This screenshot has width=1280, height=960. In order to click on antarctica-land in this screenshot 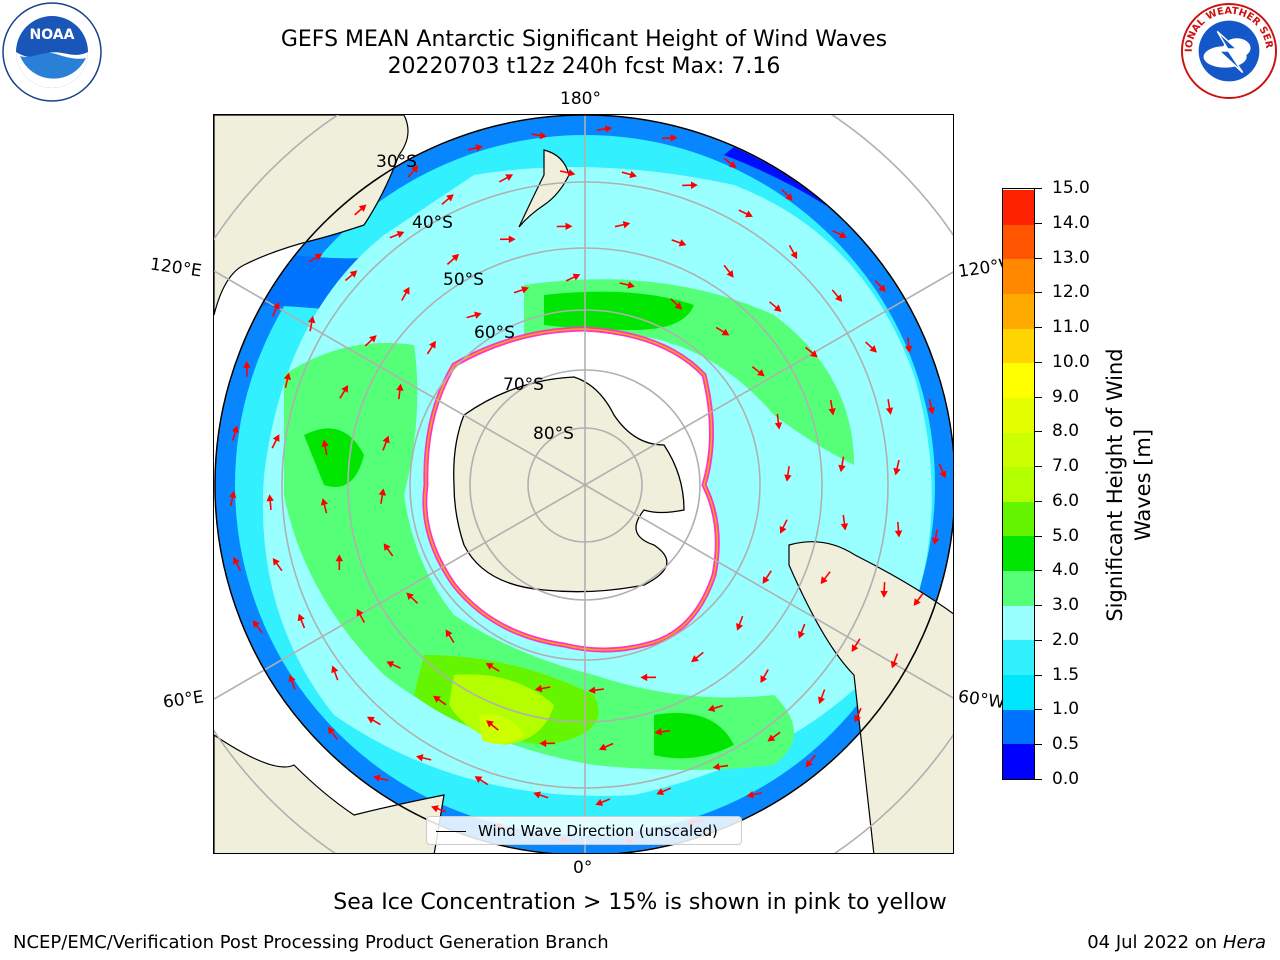, I will do `click(569, 484)`.